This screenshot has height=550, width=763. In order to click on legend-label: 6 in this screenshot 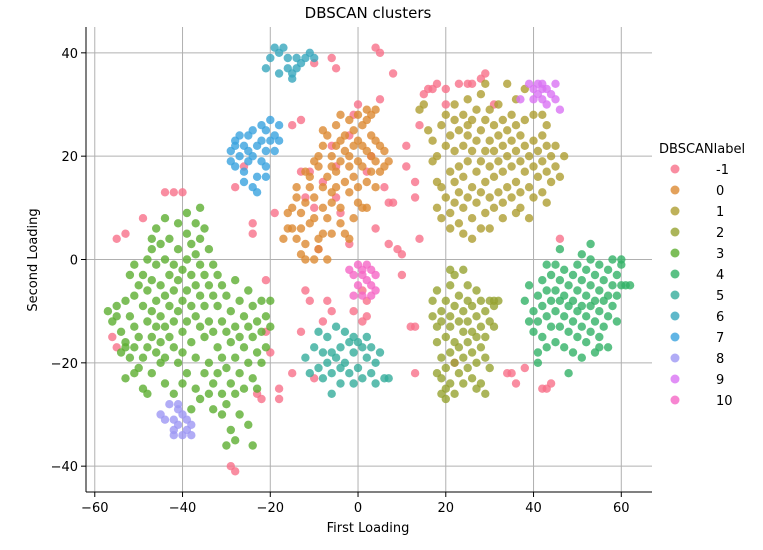, I will do `click(720, 317)`.